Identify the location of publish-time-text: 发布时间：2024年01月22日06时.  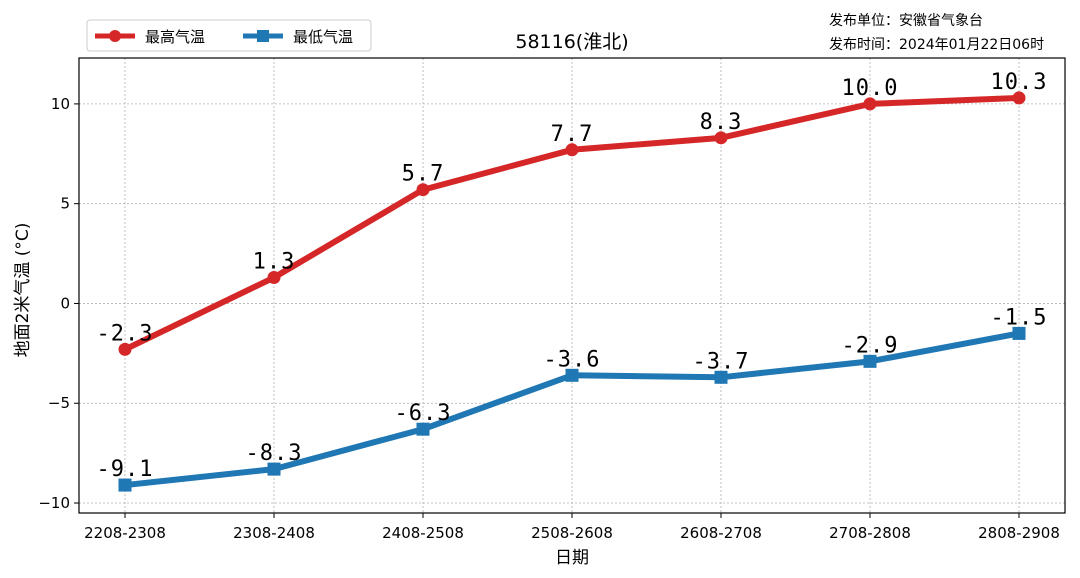
(936, 45).